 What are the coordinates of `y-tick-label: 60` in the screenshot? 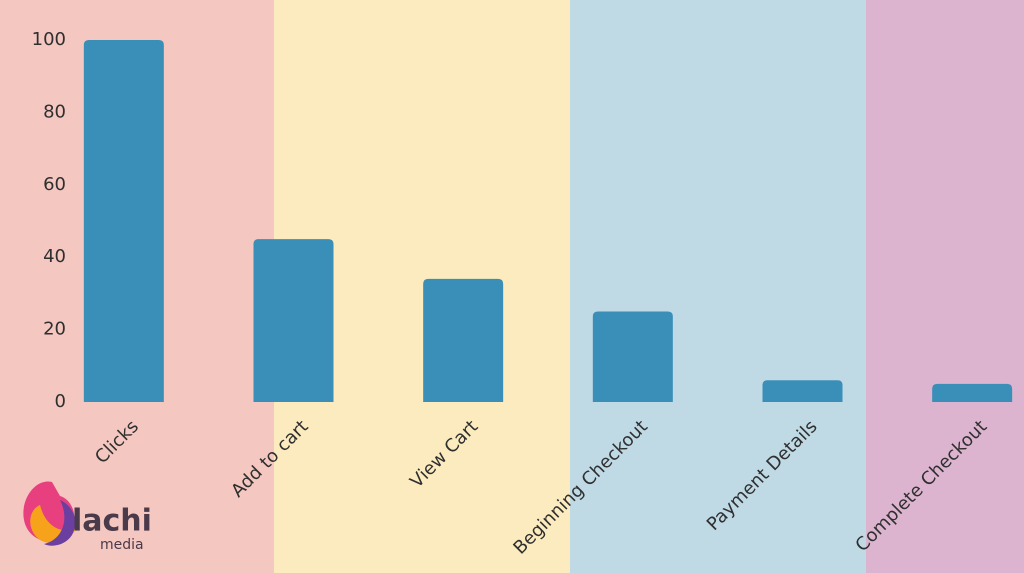 It's located at (54, 184).